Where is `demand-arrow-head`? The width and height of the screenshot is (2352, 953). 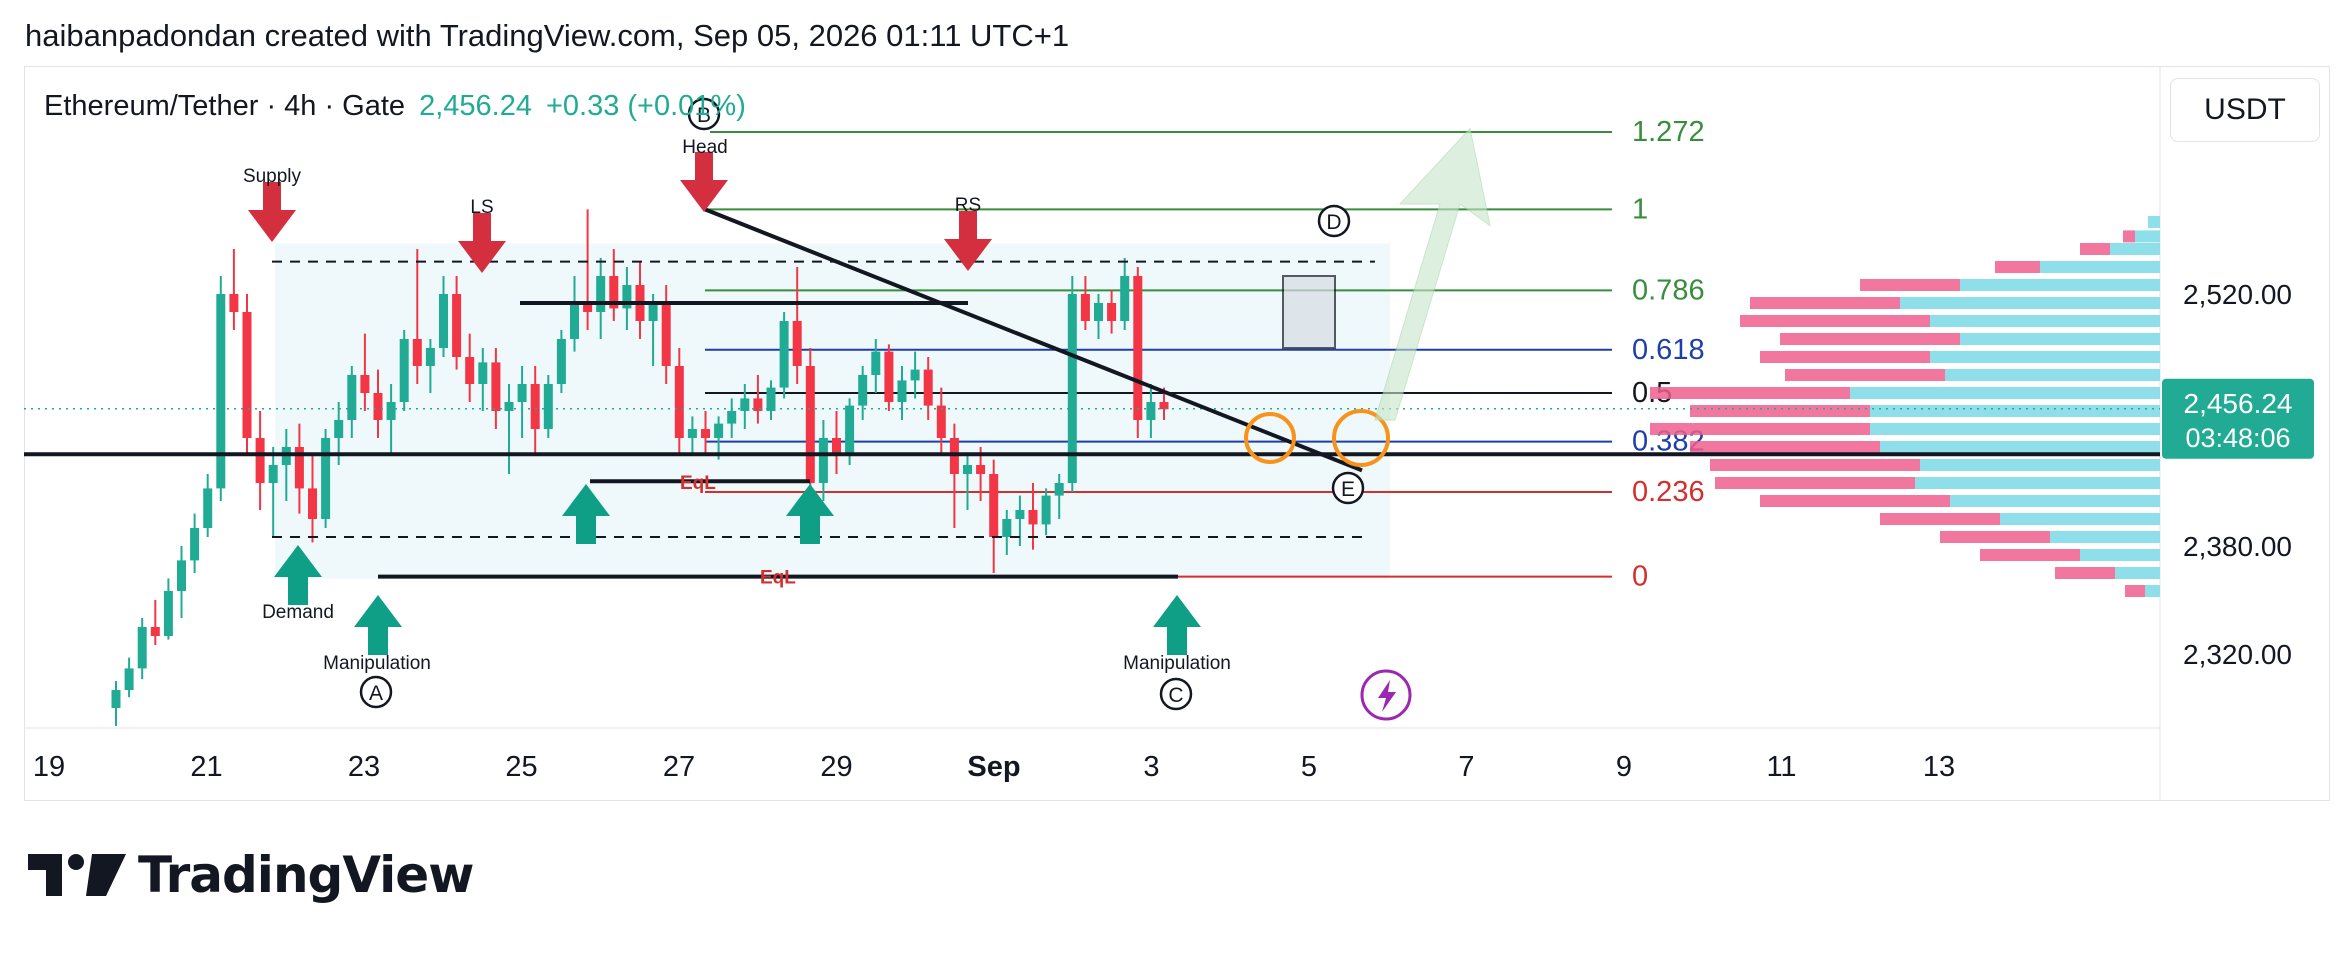
demand-arrow-head is located at coordinates (298, 561).